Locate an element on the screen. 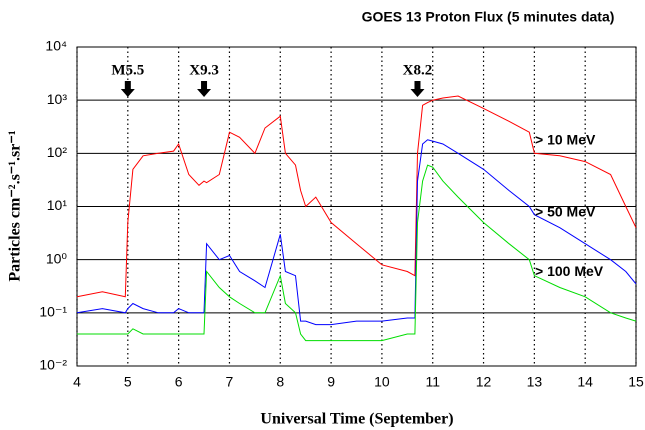  series-label: > 10 MeV is located at coordinates (565, 139).